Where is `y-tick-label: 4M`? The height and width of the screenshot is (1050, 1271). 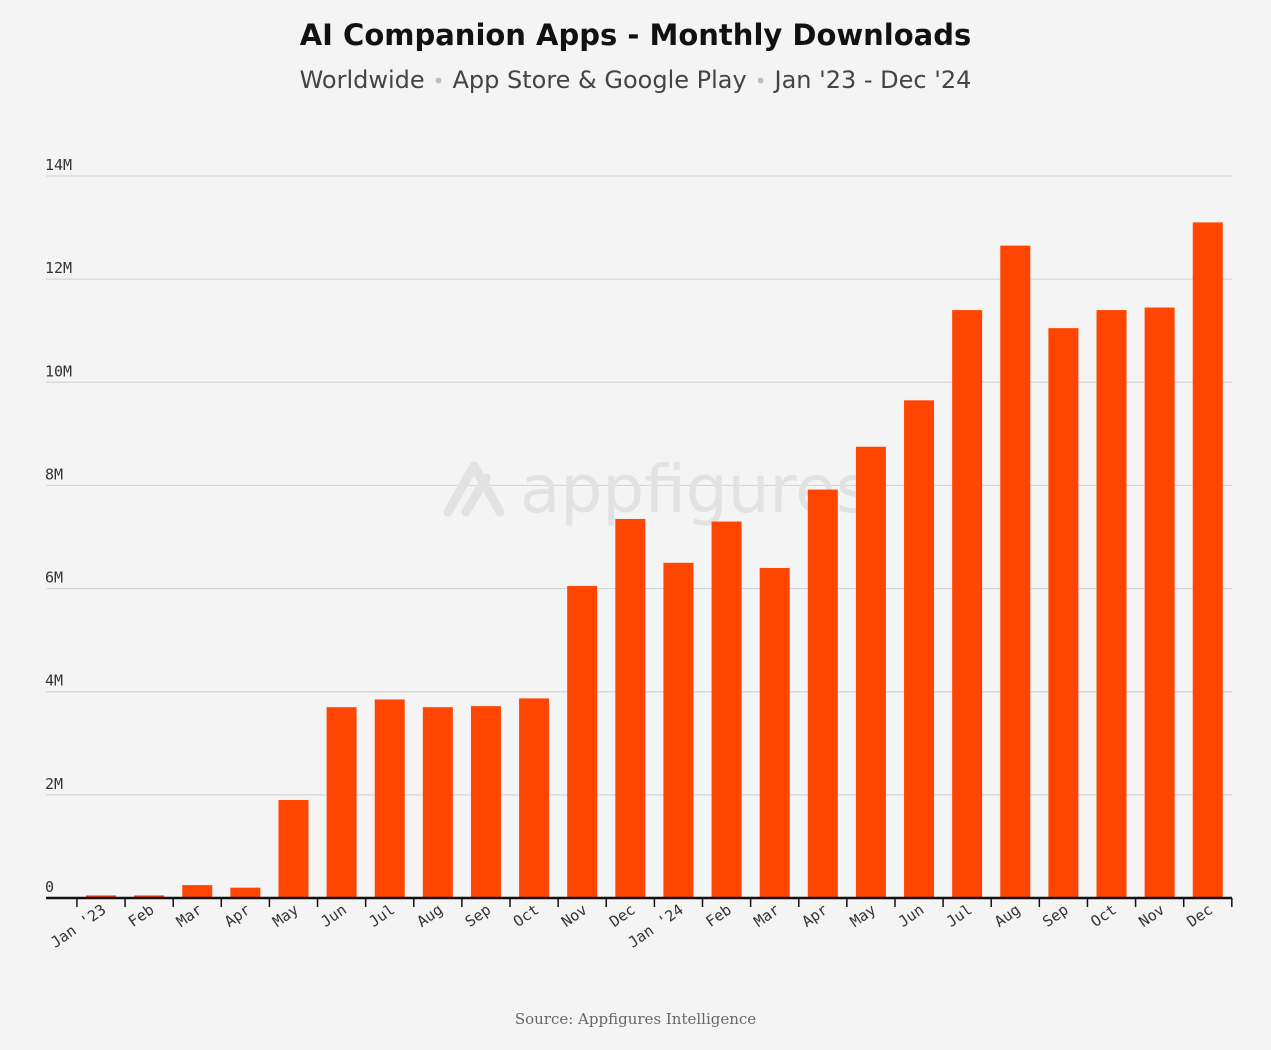
y-tick-label: 4M is located at coordinates (54, 681).